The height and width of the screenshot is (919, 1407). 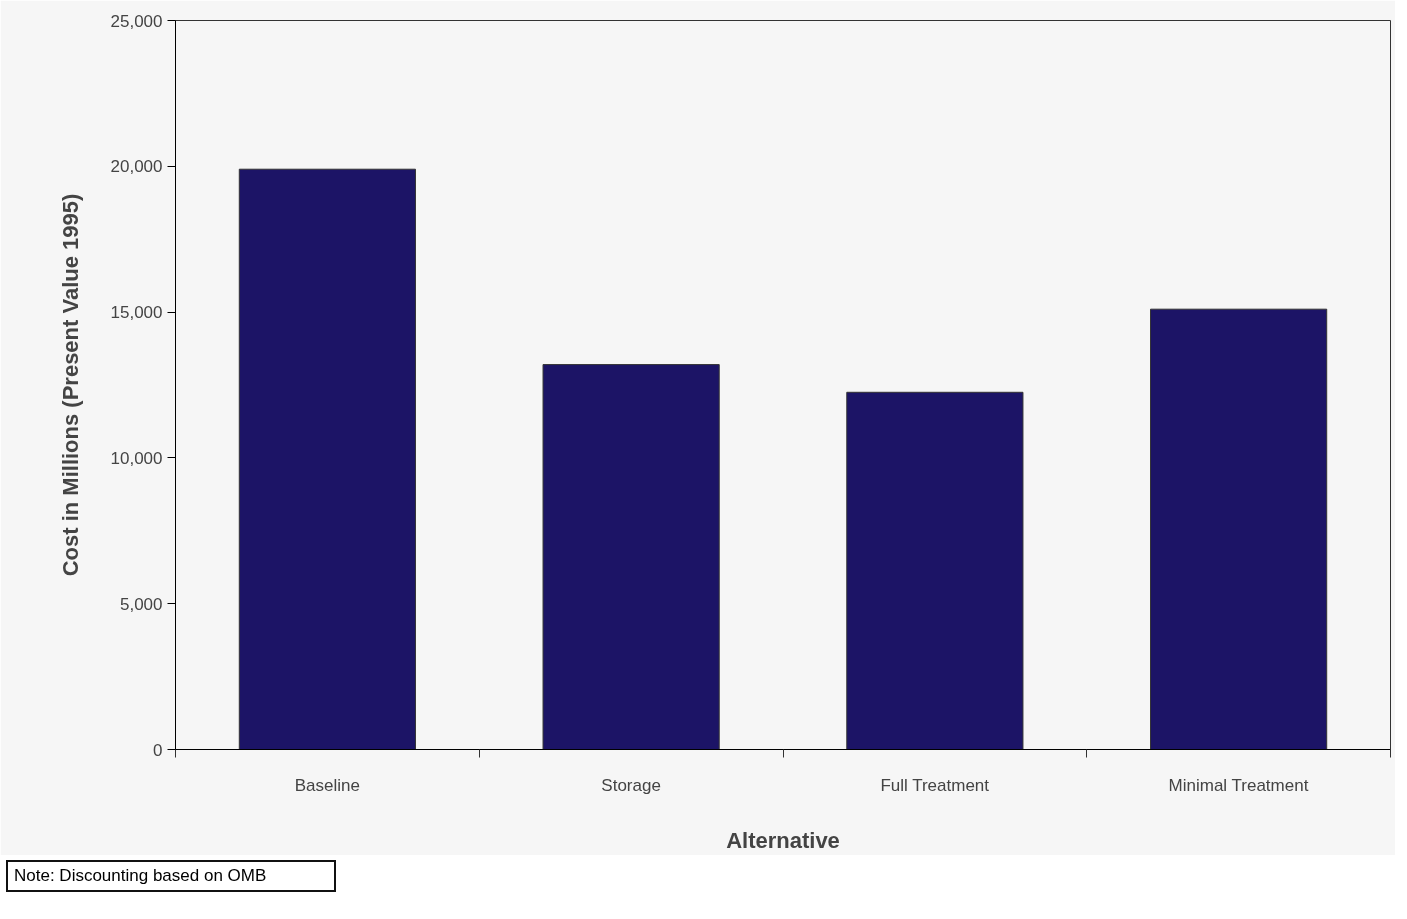 I want to click on x-tick-label: Baseline, so click(x=327, y=785).